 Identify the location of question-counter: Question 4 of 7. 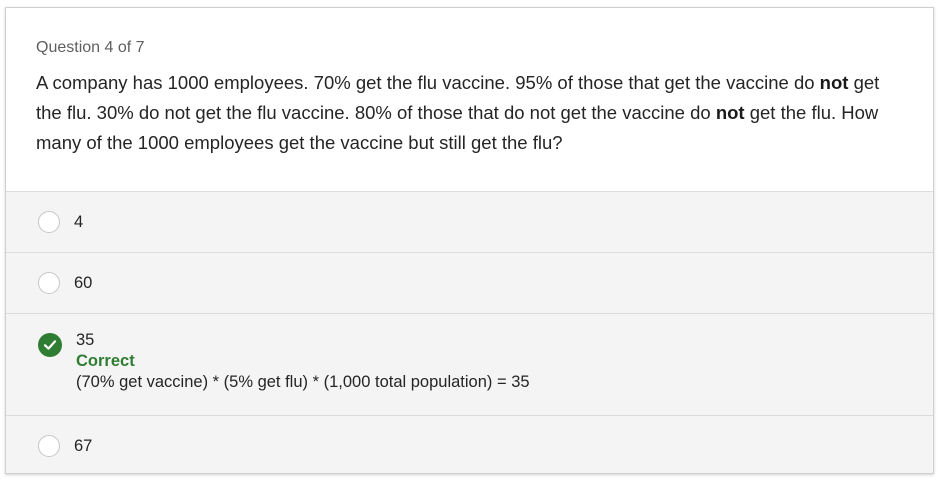
(90, 47).